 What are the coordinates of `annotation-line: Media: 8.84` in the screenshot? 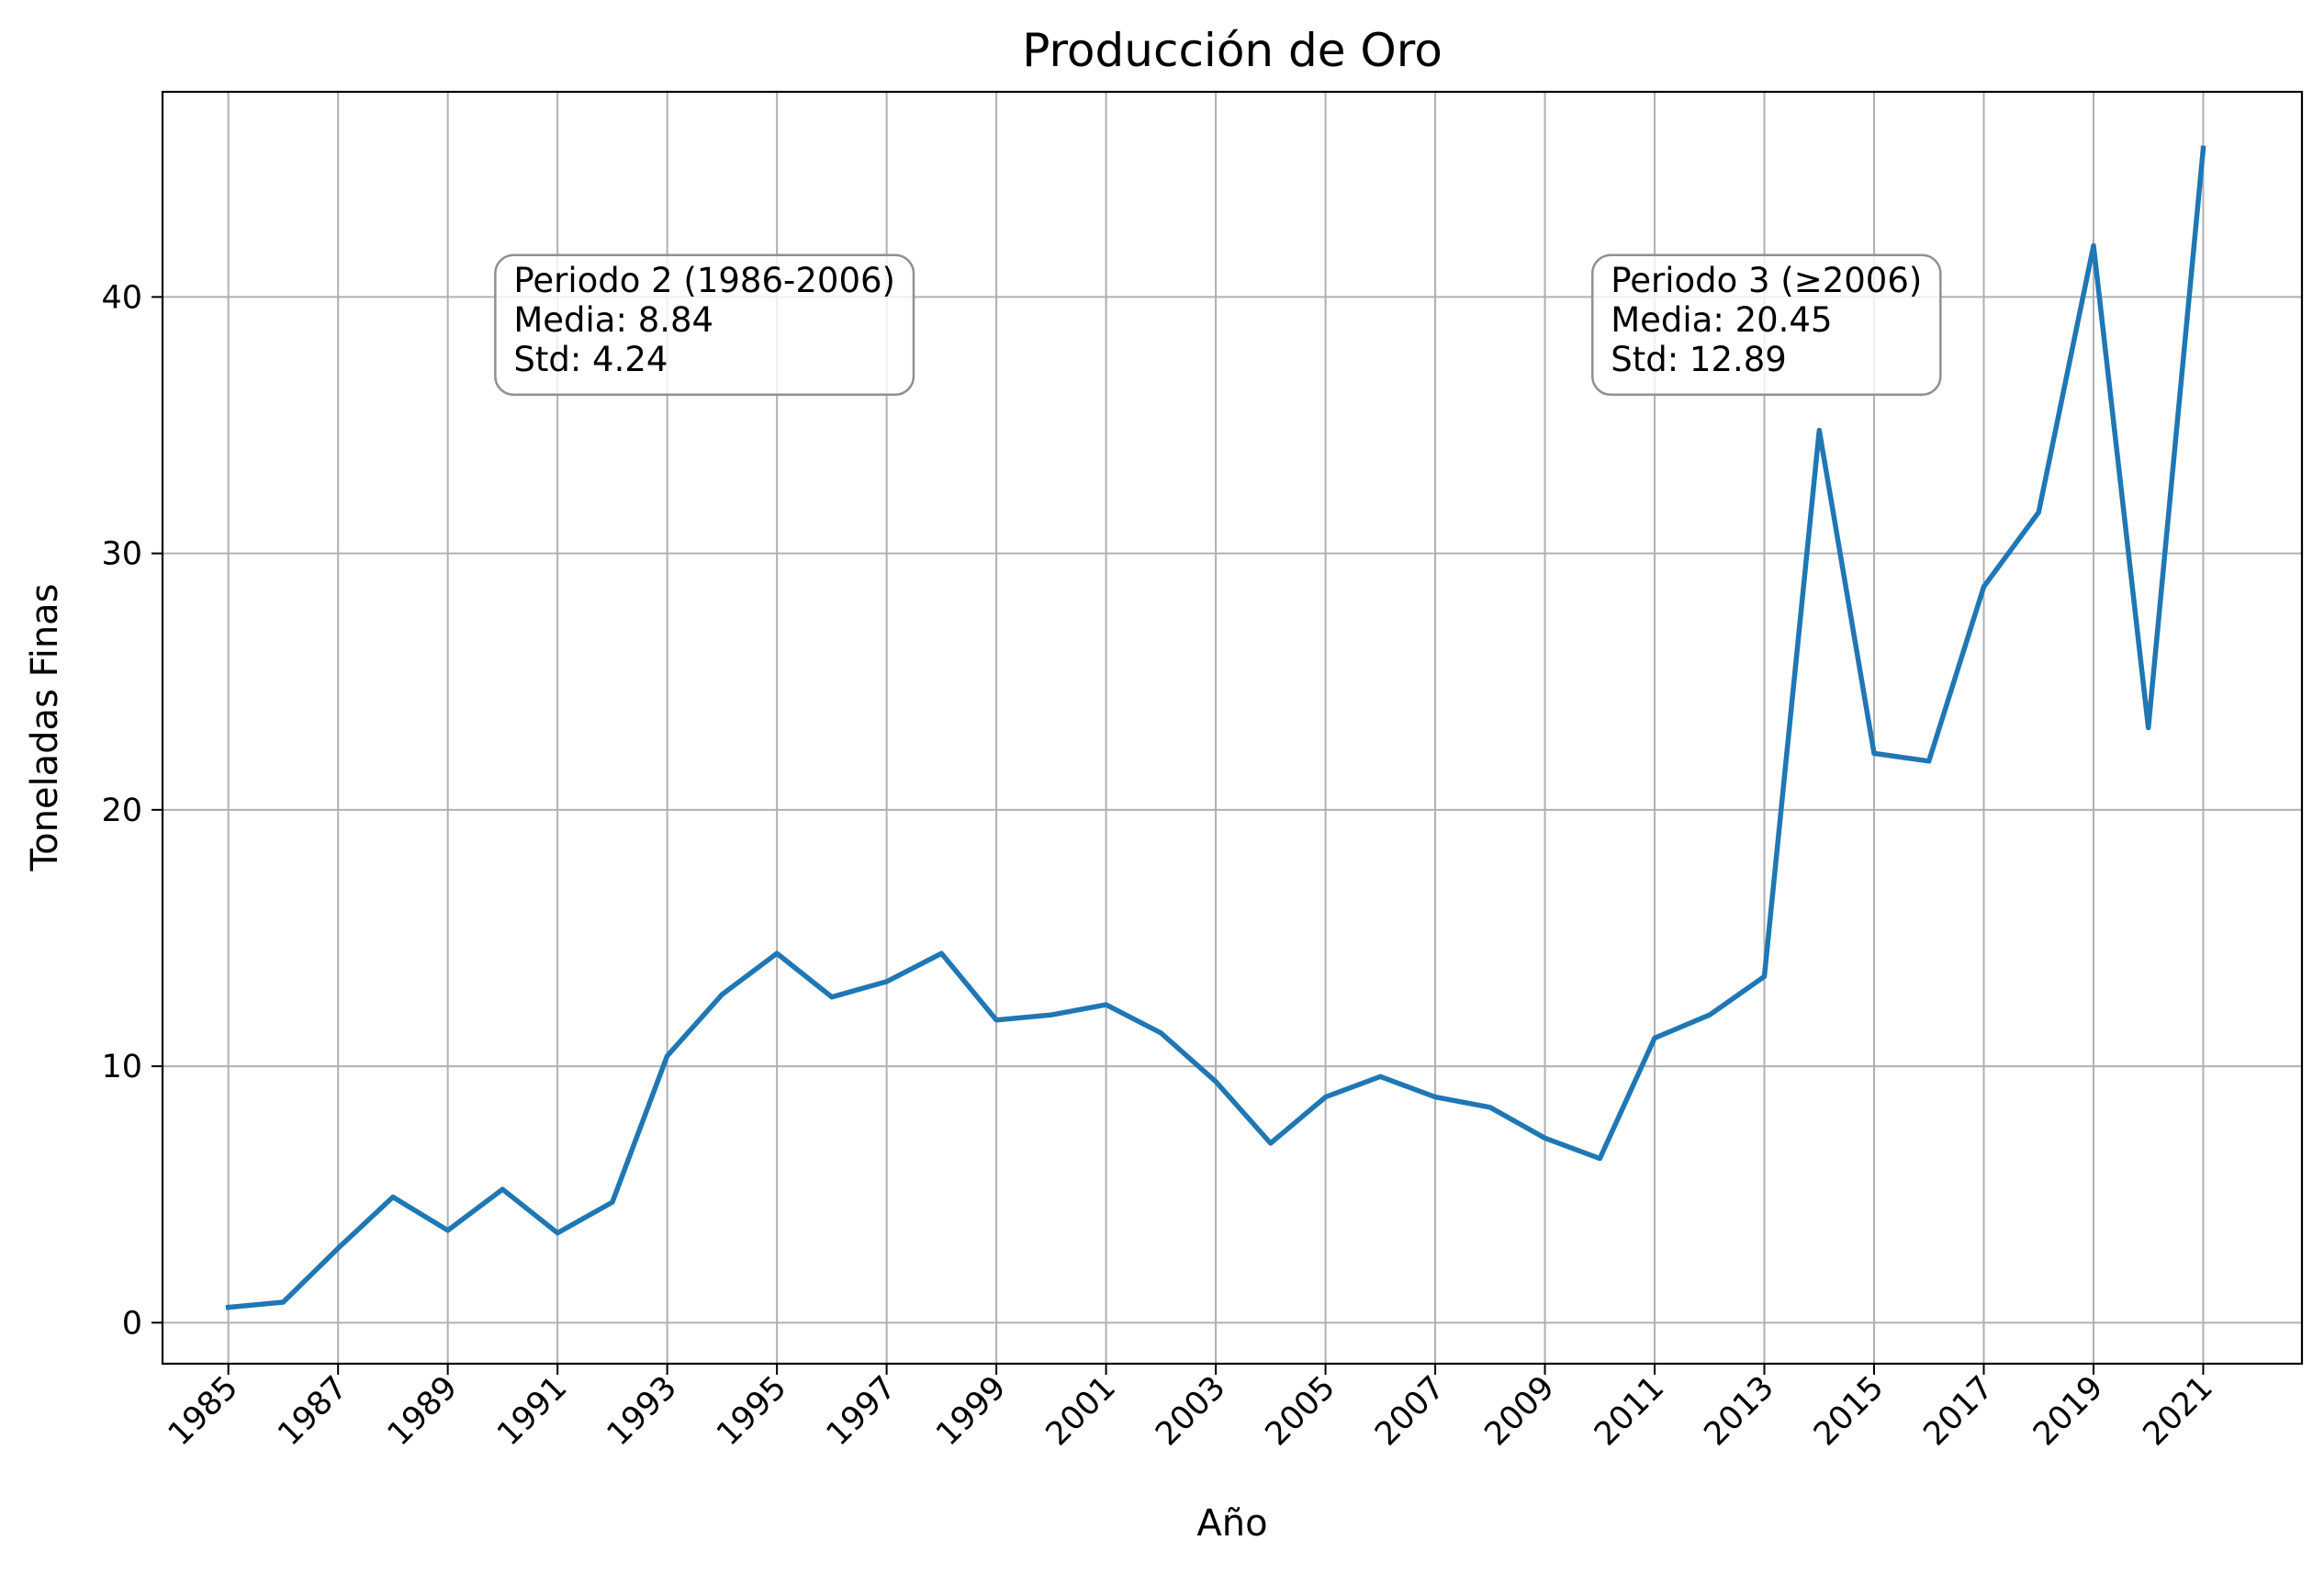 It's located at (613, 320).